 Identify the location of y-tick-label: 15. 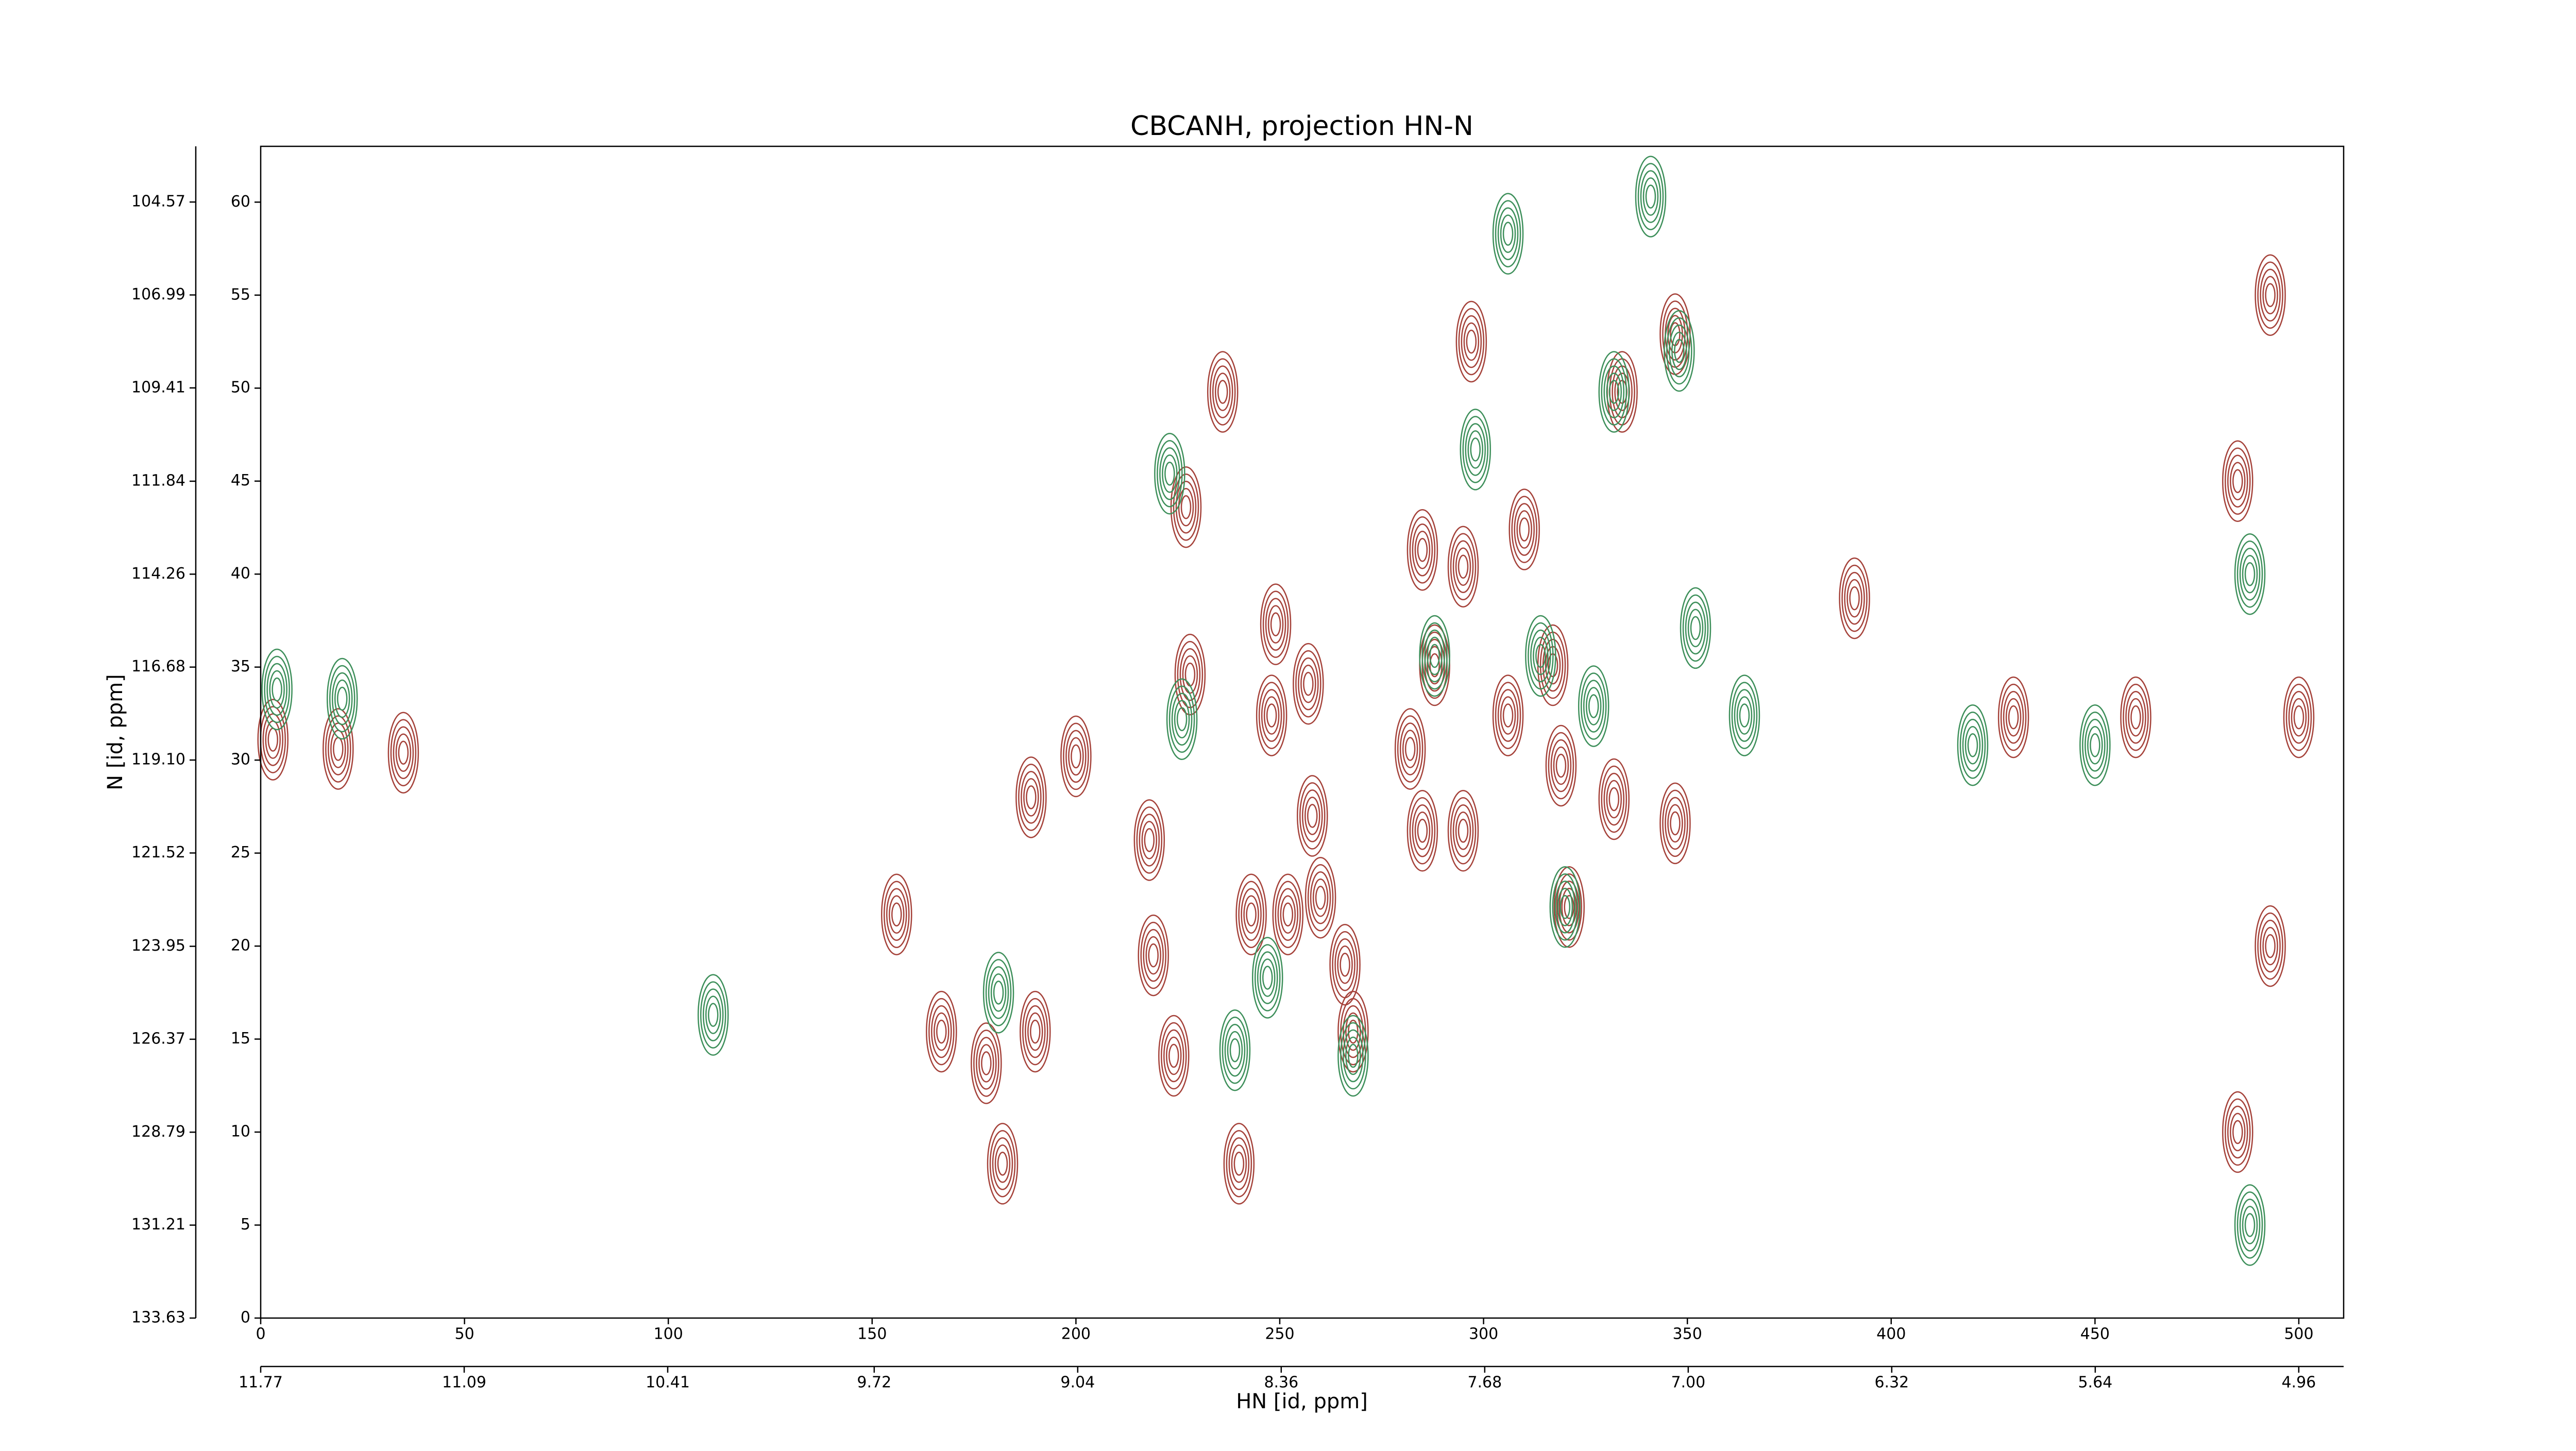
(240, 1039).